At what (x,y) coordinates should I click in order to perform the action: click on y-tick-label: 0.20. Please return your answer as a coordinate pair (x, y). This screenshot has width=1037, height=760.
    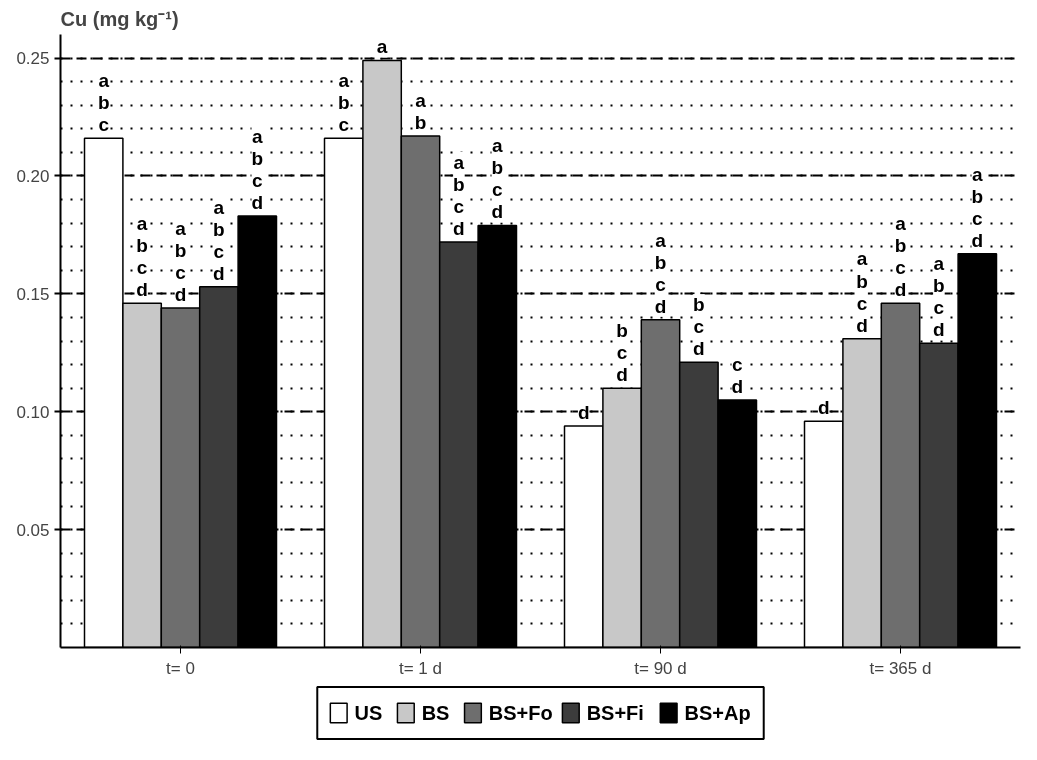
    Looking at the image, I should click on (33, 176).